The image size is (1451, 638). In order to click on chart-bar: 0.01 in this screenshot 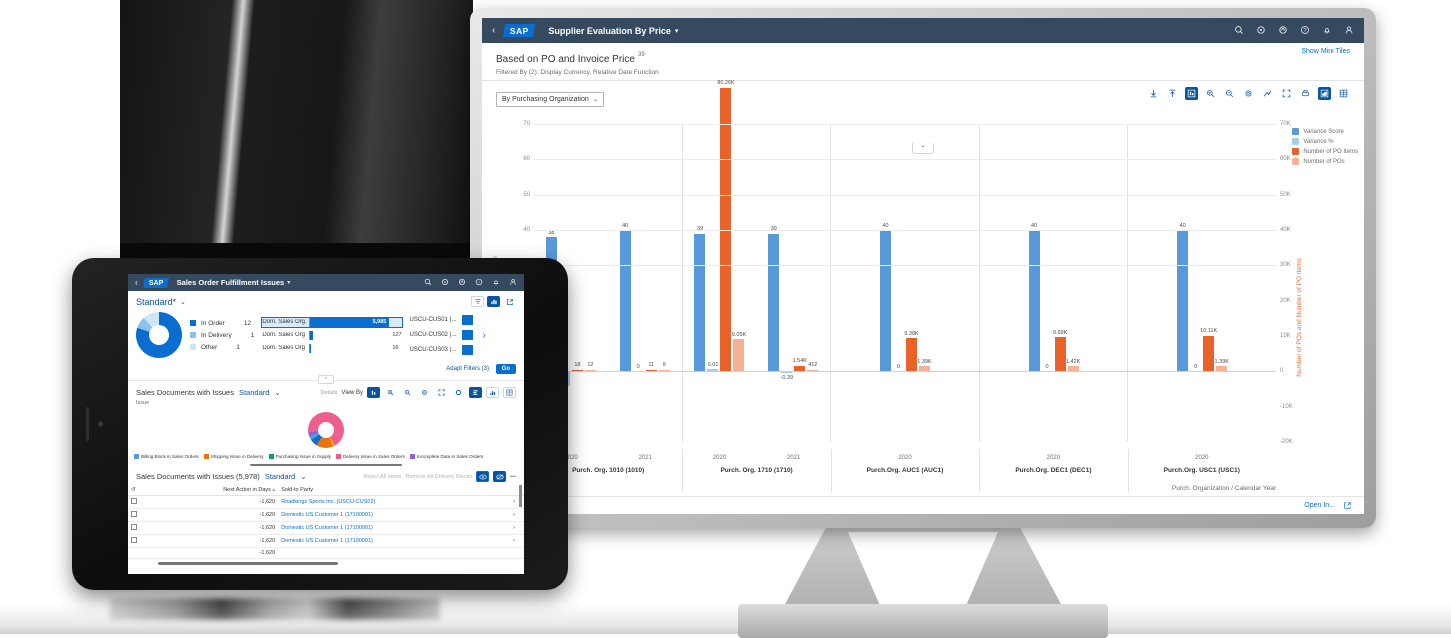, I will do `click(713, 367)`.